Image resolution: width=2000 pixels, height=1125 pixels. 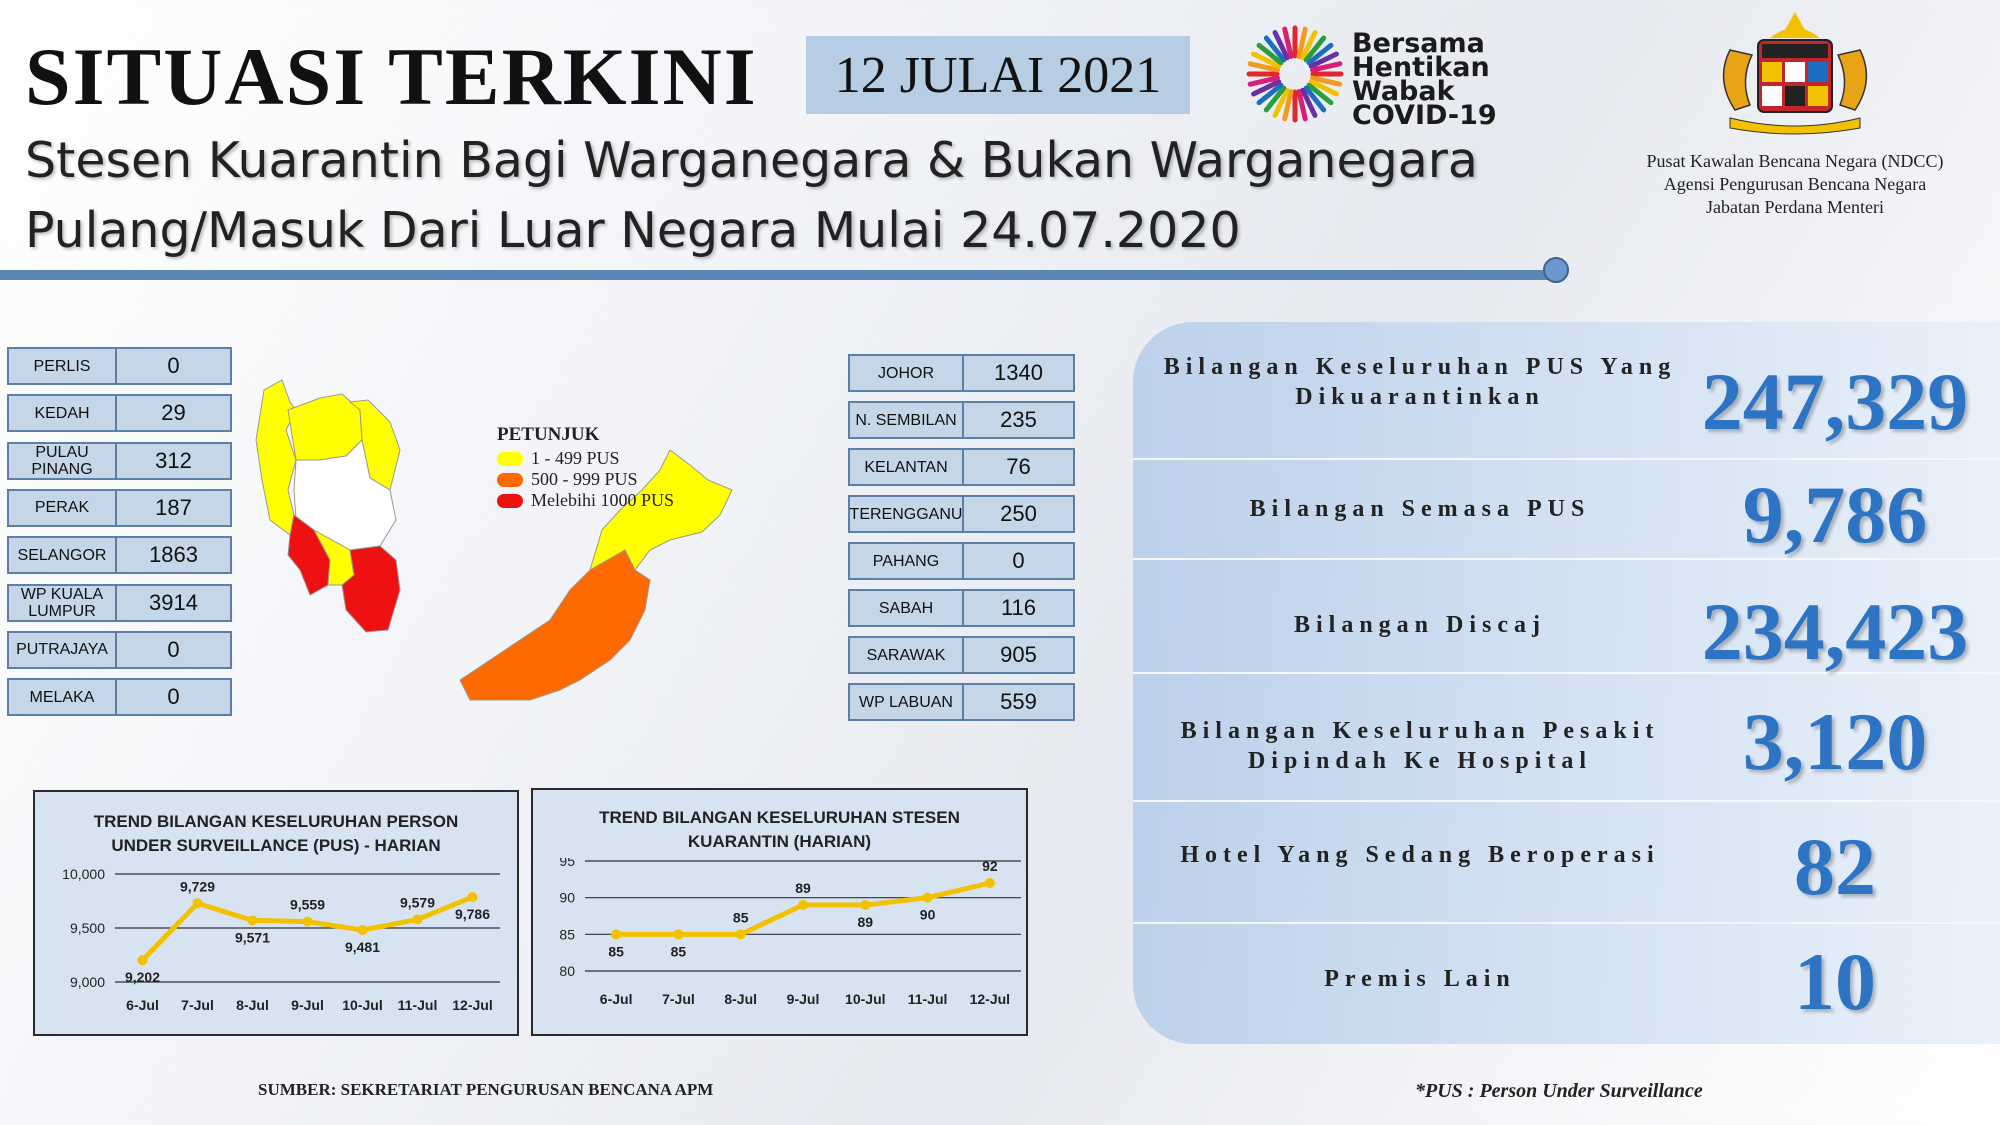 What do you see at coordinates (906, 608) in the screenshot?
I see `state-name: SABAH` at bounding box center [906, 608].